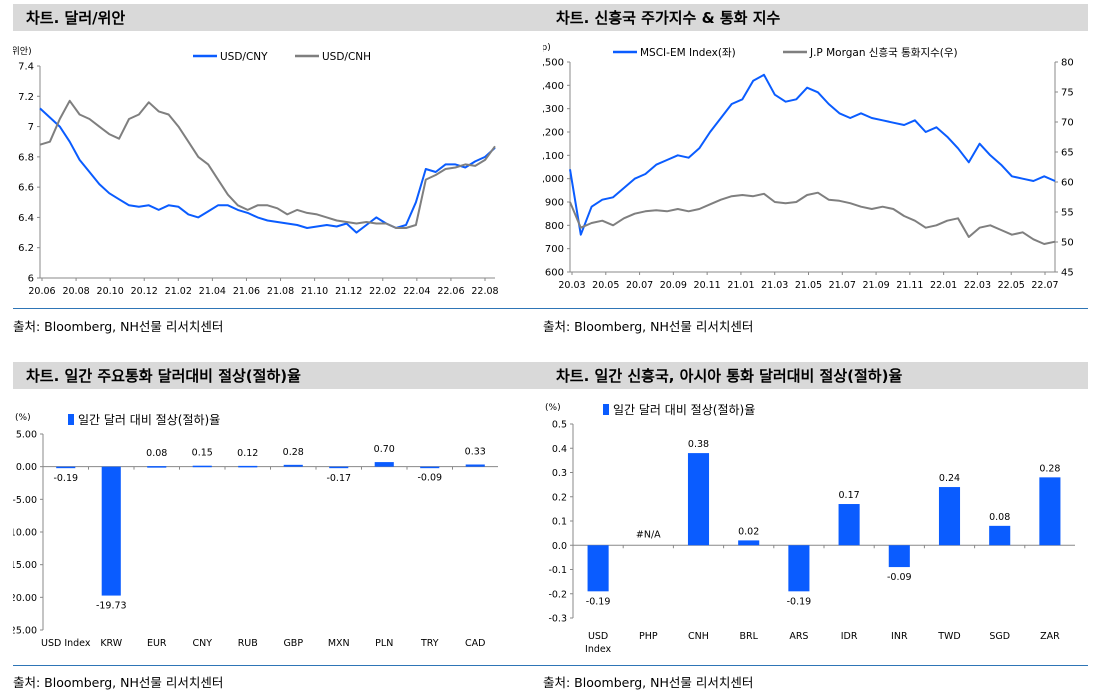  I want to click on legend-label: 일간 달러 대비 절상(절하)율, so click(149, 420).